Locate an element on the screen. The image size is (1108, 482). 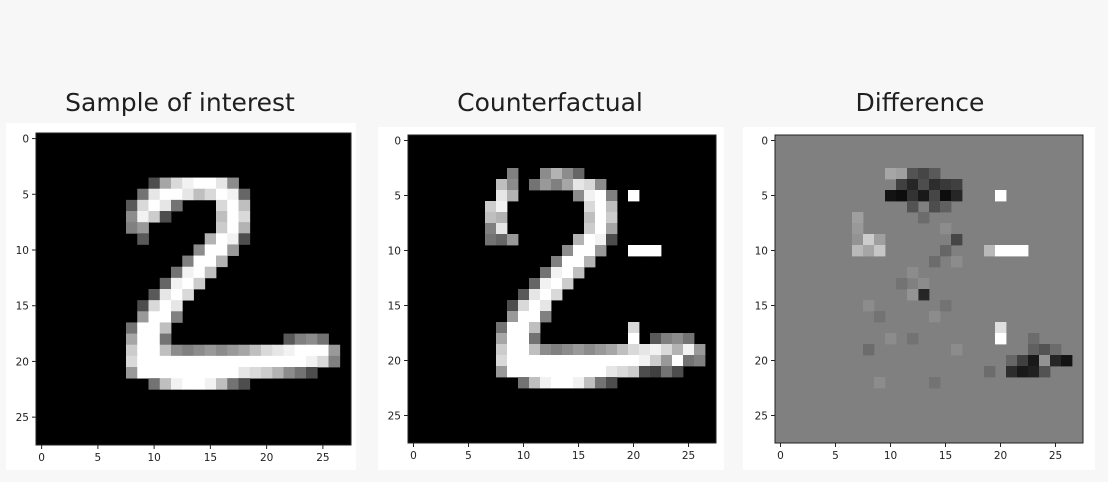
x-tick-label: 0 is located at coordinates (41, 458).